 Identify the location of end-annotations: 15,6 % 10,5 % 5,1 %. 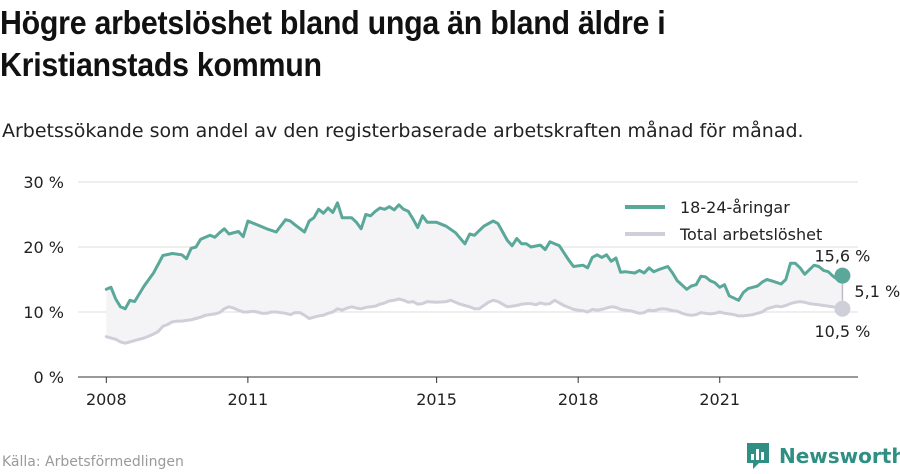
(856, 293).